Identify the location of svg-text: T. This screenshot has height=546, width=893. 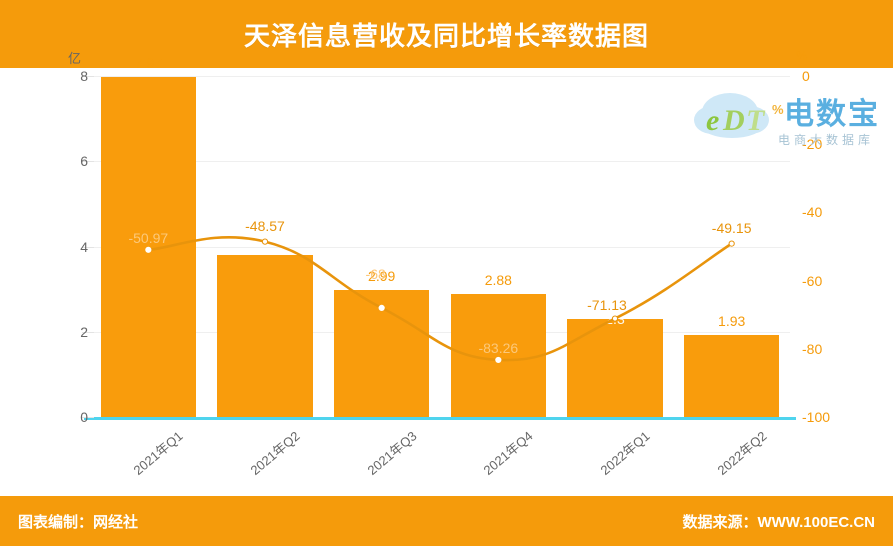
(756, 120).